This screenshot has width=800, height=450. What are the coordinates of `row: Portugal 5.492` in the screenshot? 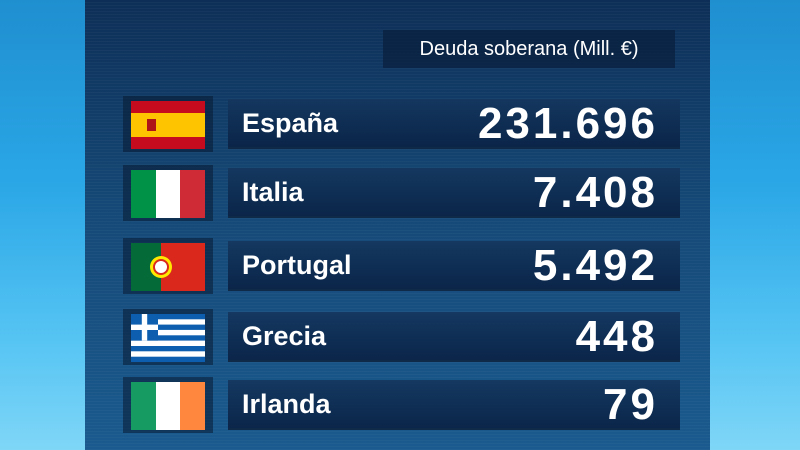 It's located at (403, 266).